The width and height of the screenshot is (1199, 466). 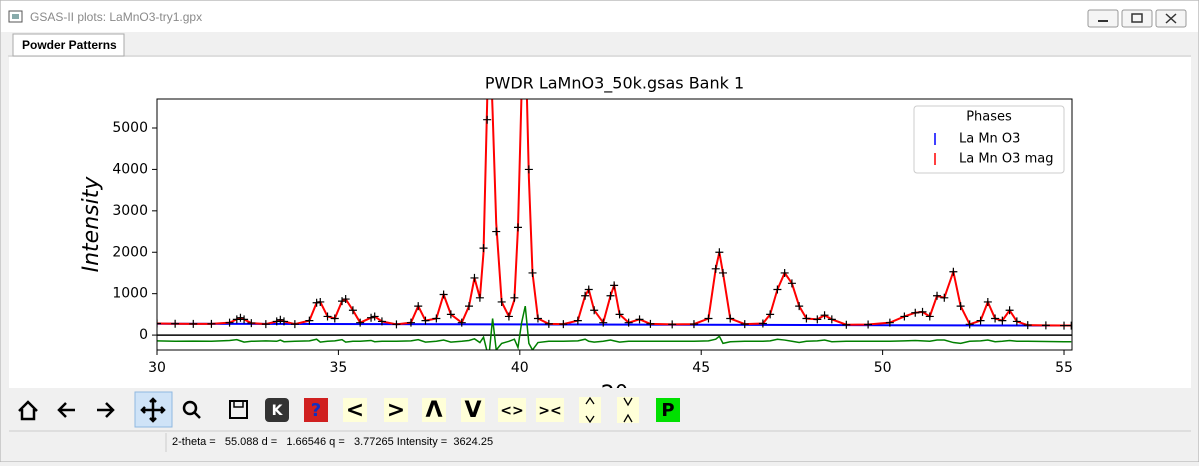 I want to click on title-bar, so click(x=599, y=16).